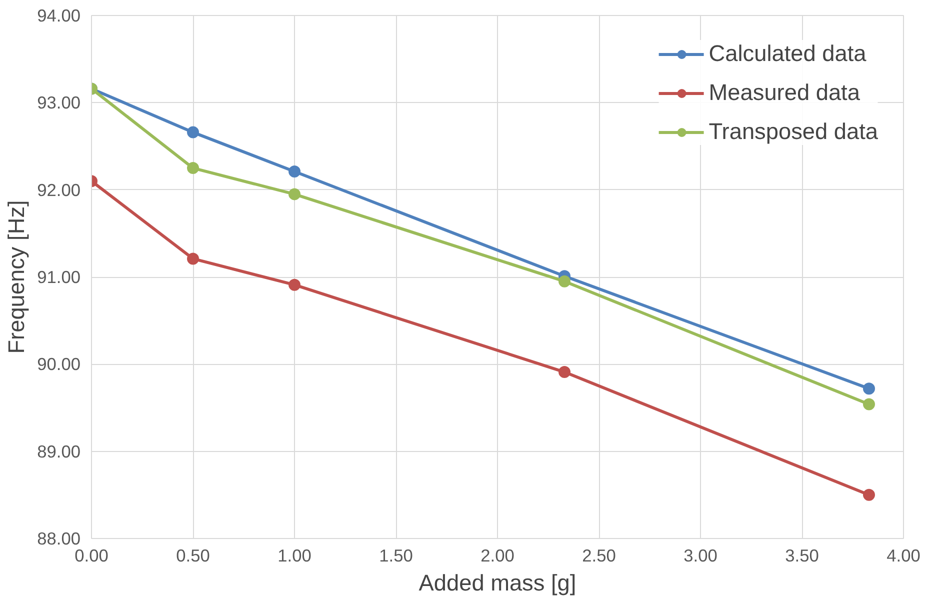 The image size is (928, 598). I want to click on x-tick-label: 0.50, so click(193, 556).